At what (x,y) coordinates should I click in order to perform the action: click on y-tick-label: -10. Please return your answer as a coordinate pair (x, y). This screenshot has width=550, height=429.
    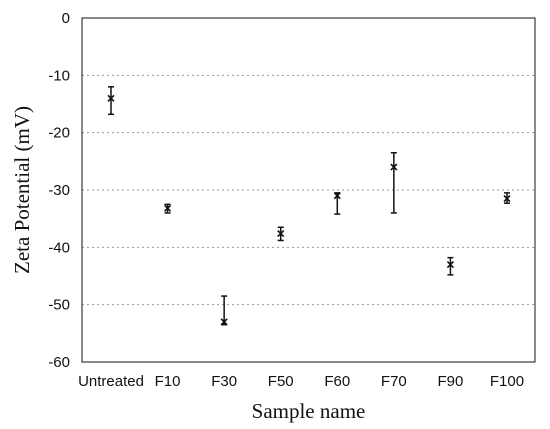
    Looking at the image, I should click on (59, 75).